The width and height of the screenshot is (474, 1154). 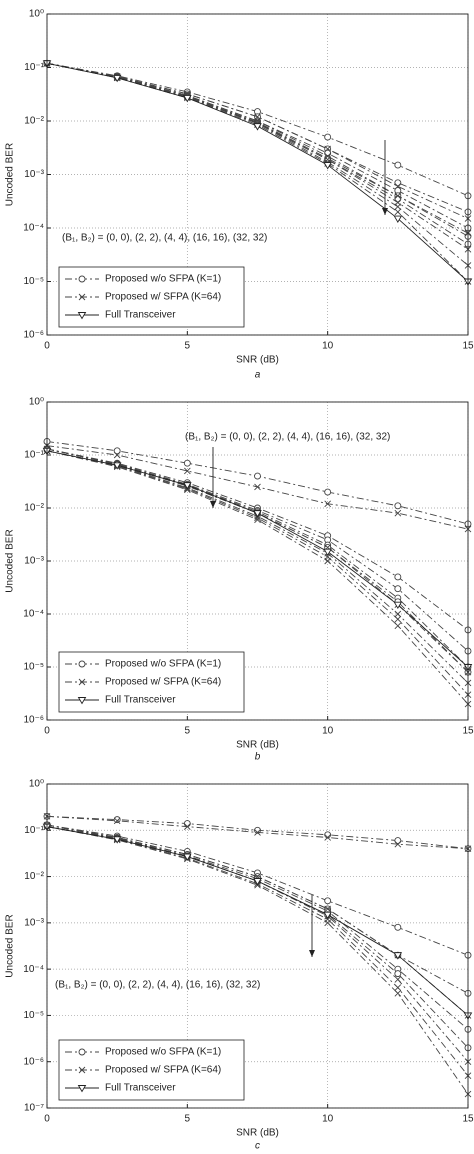 I want to click on x-axis-label: SNR (dB), so click(x=257, y=1133).